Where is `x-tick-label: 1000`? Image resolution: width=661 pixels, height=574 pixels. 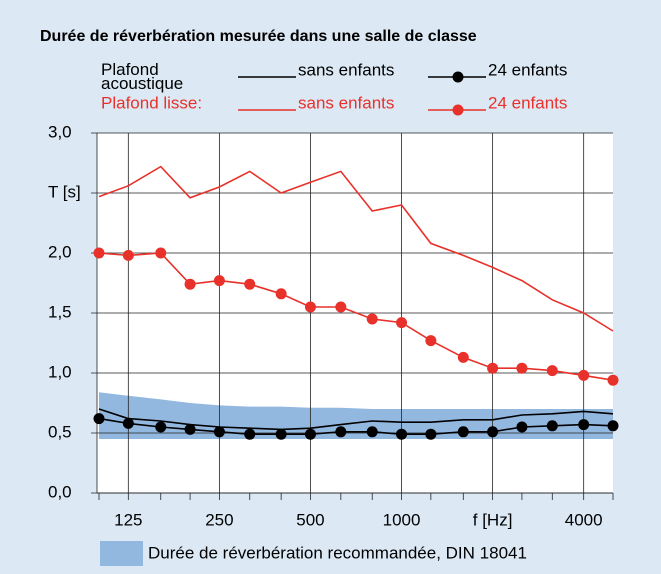
x-tick-label: 1000 is located at coordinates (402, 519).